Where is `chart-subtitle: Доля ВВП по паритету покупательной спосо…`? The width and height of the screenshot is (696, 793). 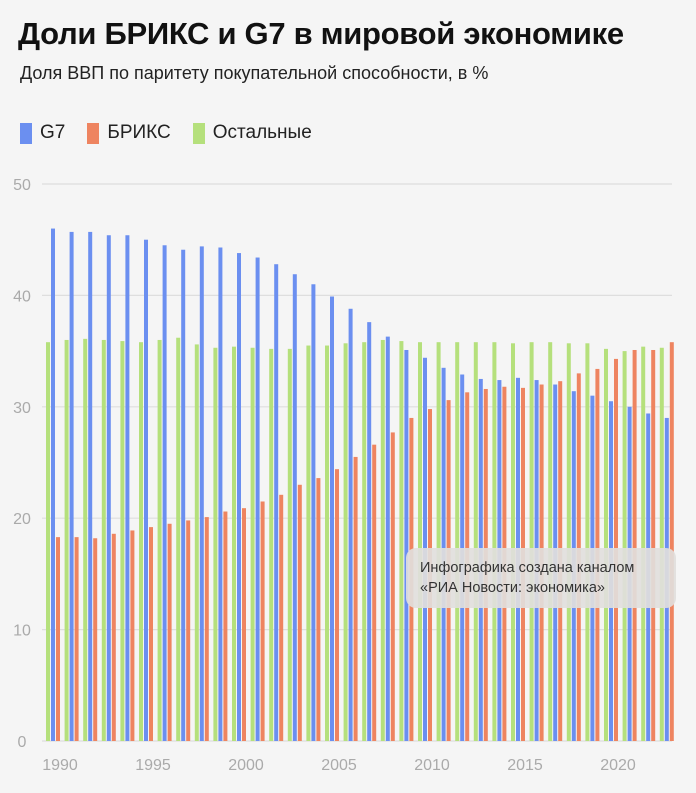 chart-subtitle: Доля ВВП по паритету покупательной спосо… is located at coordinates (254, 73).